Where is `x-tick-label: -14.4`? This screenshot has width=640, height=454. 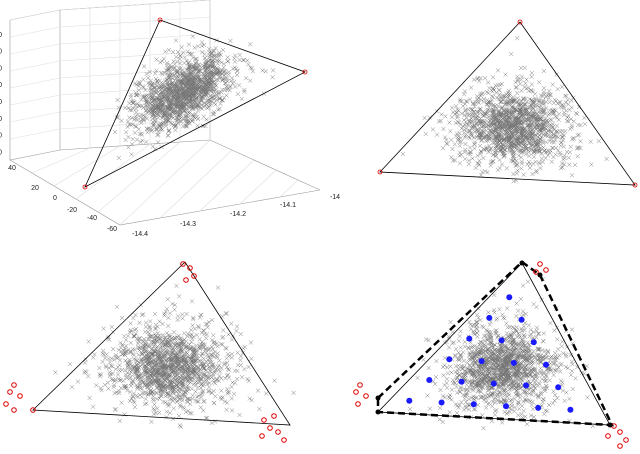
x-tick-label: -14.4 is located at coordinates (140, 234).